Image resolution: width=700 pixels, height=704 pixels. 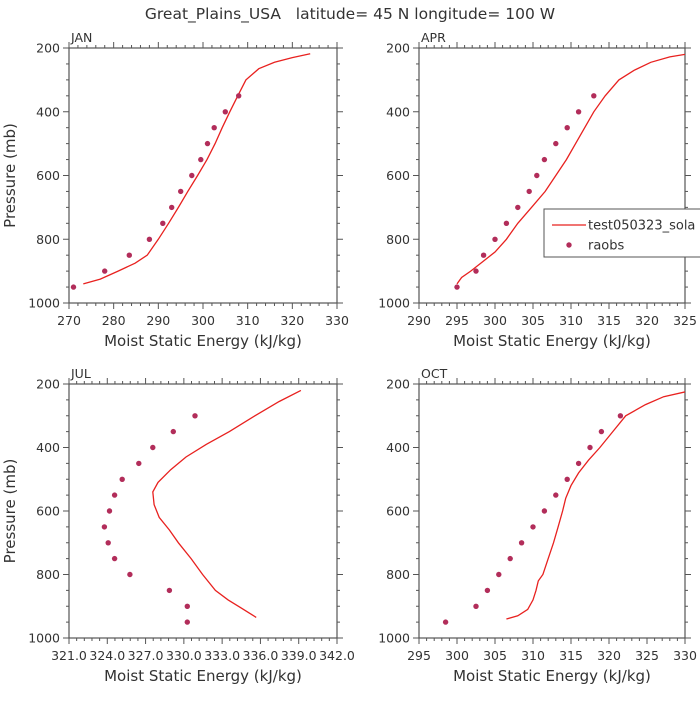 What do you see at coordinates (114, 320) in the screenshot?
I see `x-tick-label: 280` at bounding box center [114, 320].